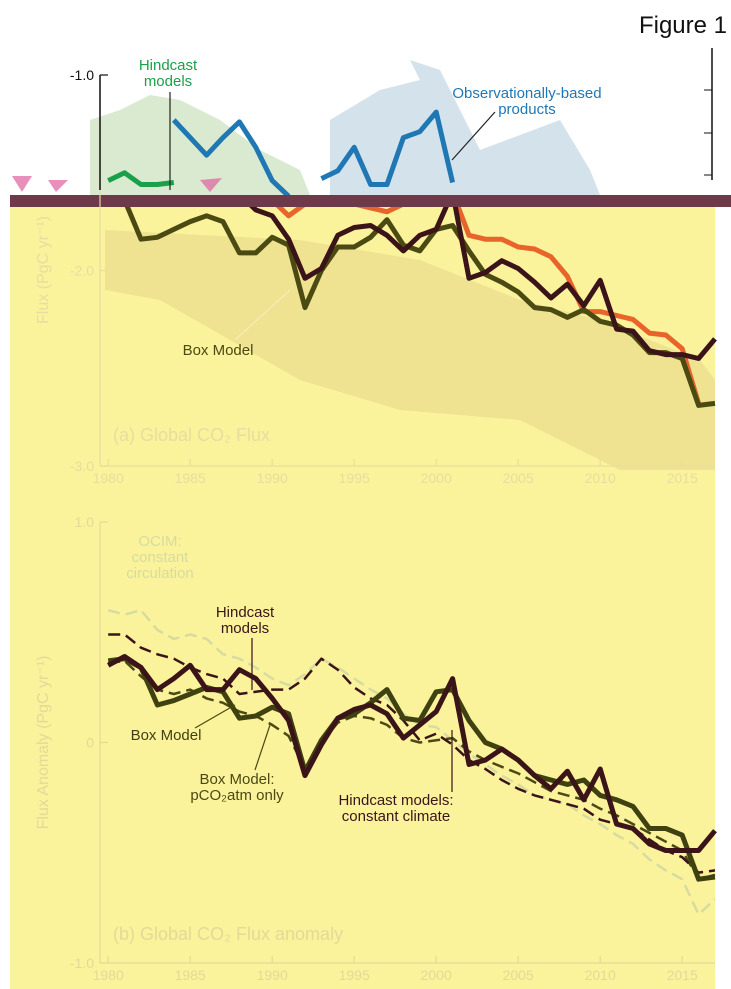 This screenshot has height=989, width=731. What do you see at coordinates (396, 808) in the screenshot?
I see `series-label: Hindcast models: constant climate` at bounding box center [396, 808].